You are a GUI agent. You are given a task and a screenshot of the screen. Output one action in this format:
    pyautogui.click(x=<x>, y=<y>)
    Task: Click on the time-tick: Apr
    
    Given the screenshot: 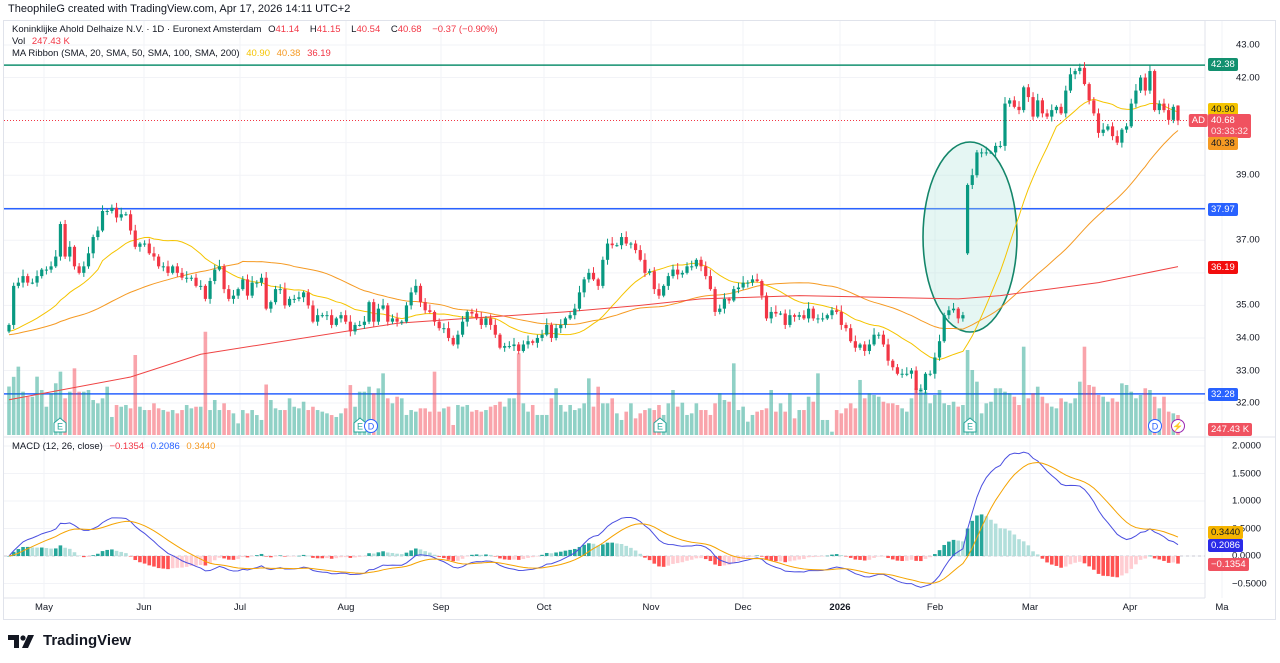 What is the action you would take?
    pyautogui.click(x=1130, y=607)
    